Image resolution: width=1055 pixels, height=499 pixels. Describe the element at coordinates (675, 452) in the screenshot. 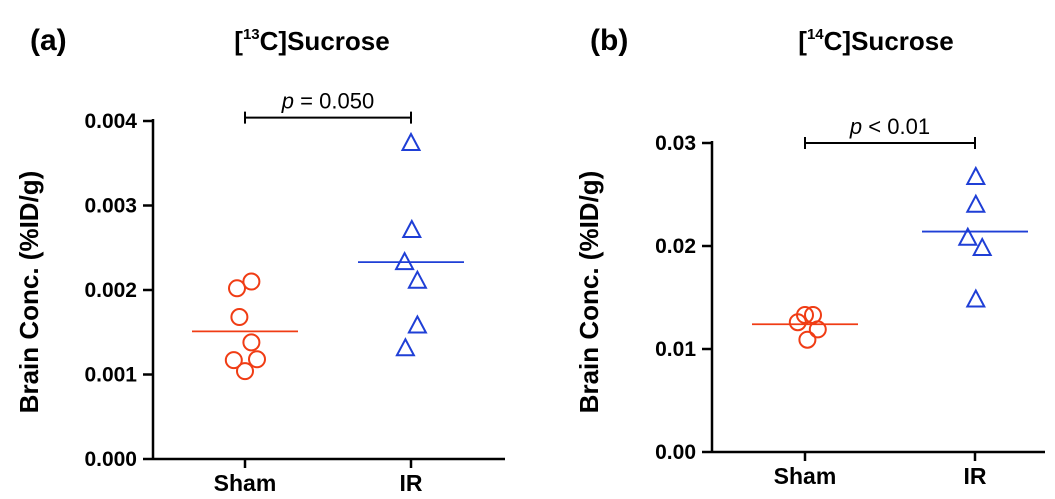

I see `y-tick-label: 0.00` at that location.